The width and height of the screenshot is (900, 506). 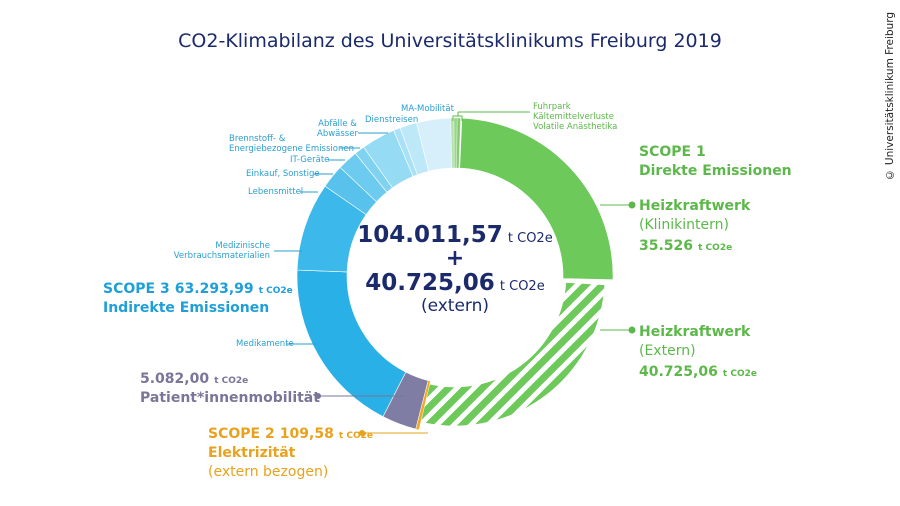 What do you see at coordinates (276, 192) in the screenshot?
I see `label-lebensmittel: Lebensmittel` at bounding box center [276, 192].